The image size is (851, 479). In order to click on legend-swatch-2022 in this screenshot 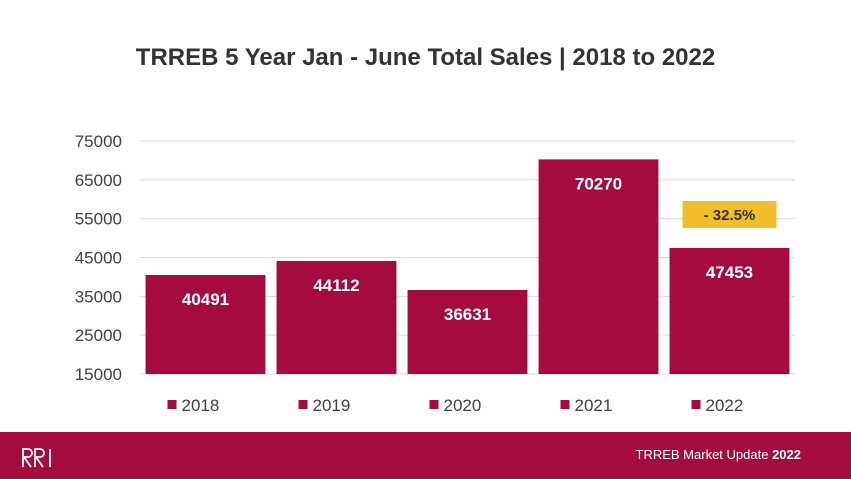, I will do `click(696, 404)`.